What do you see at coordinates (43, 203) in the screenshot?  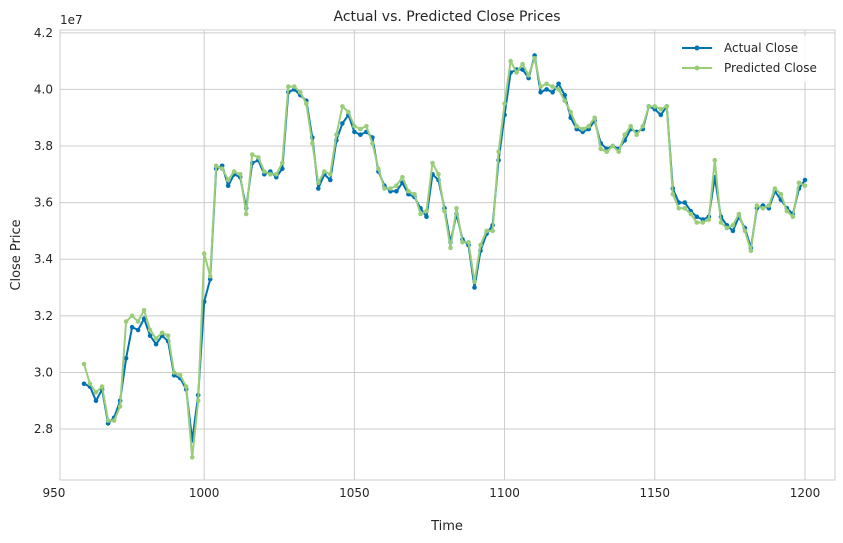 I see `y-tick-label: 3.6` at bounding box center [43, 203].